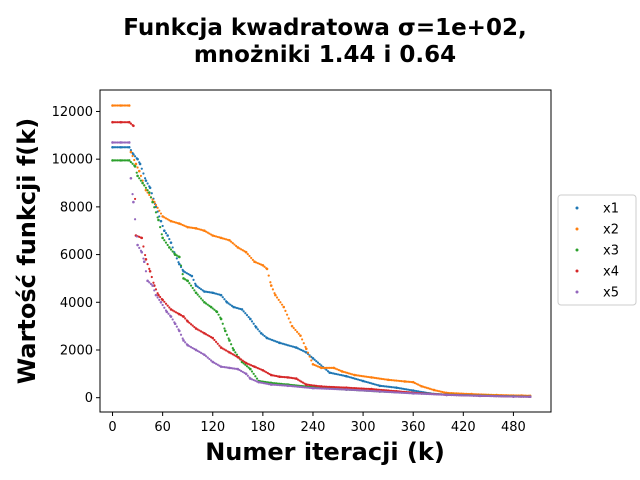  I want to click on legend-marker-x3, so click(577, 250).